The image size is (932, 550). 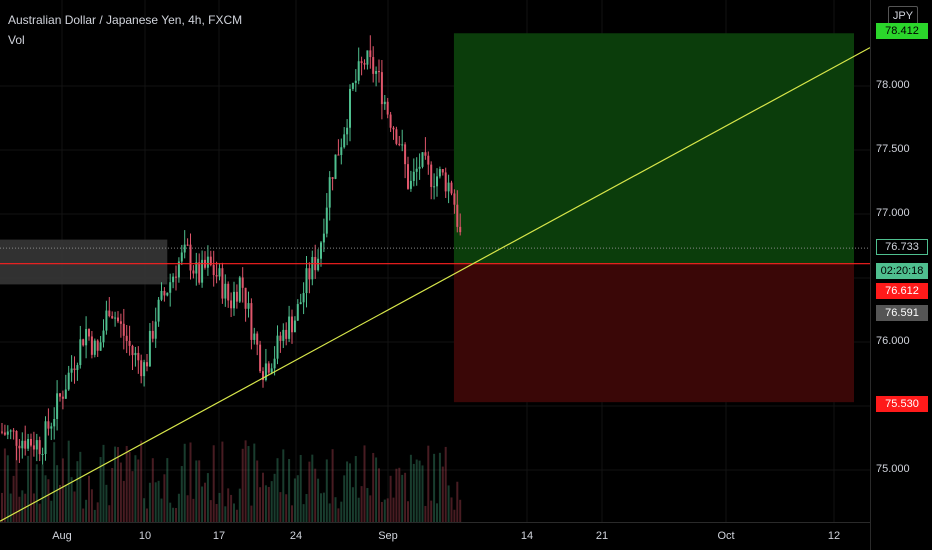 I want to click on date-tick: Aug, so click(x=62, y=536).